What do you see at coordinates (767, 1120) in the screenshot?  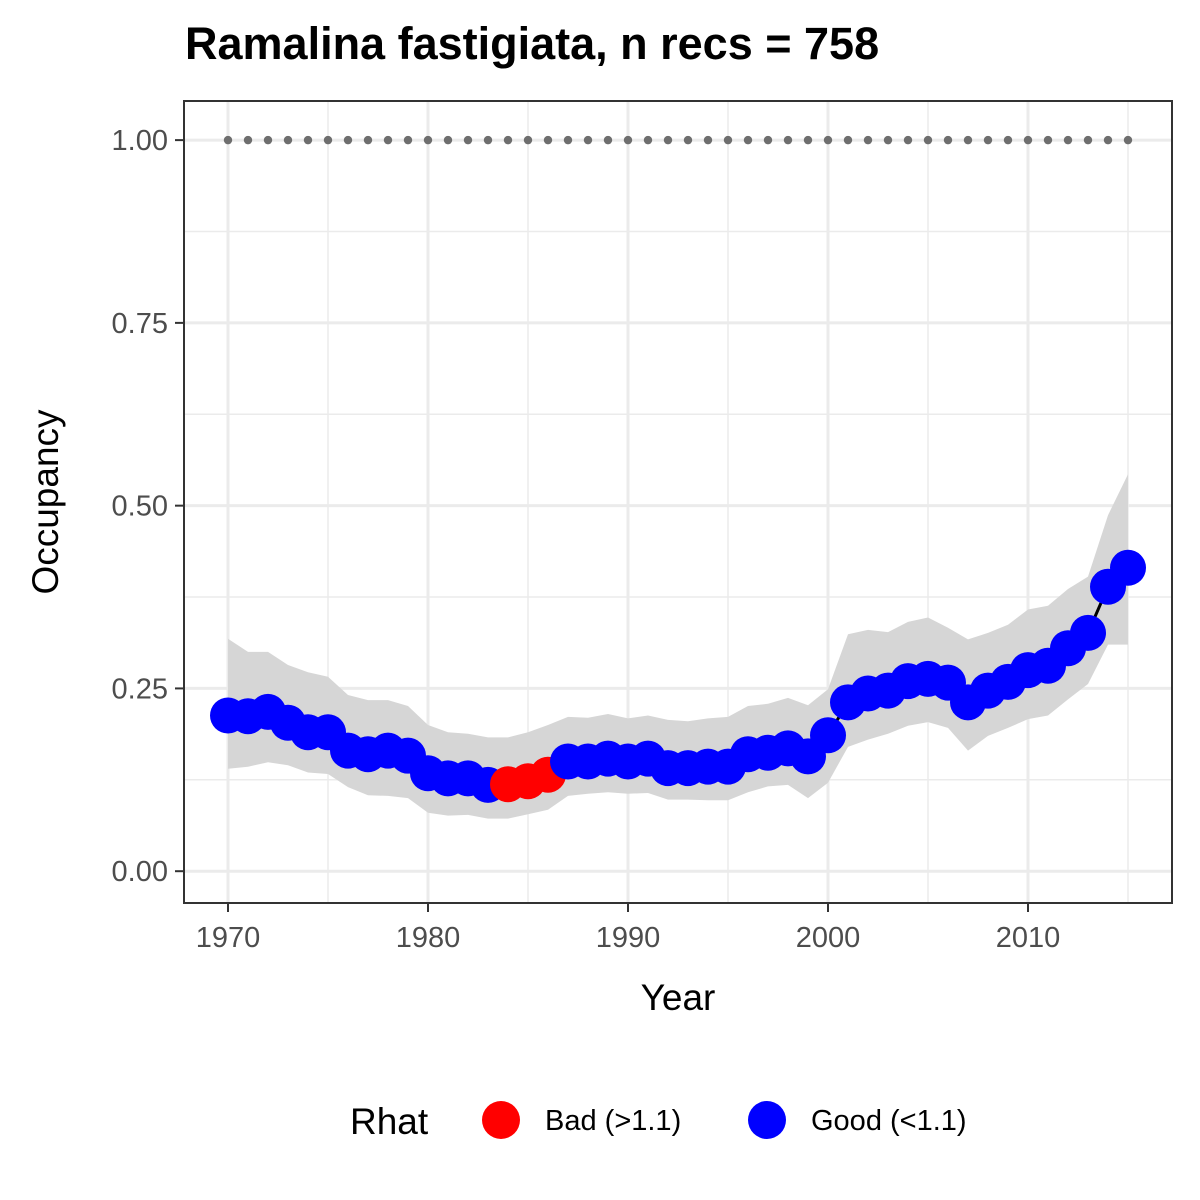 I see `legend-key-good` at bounding box center [767, 1120].